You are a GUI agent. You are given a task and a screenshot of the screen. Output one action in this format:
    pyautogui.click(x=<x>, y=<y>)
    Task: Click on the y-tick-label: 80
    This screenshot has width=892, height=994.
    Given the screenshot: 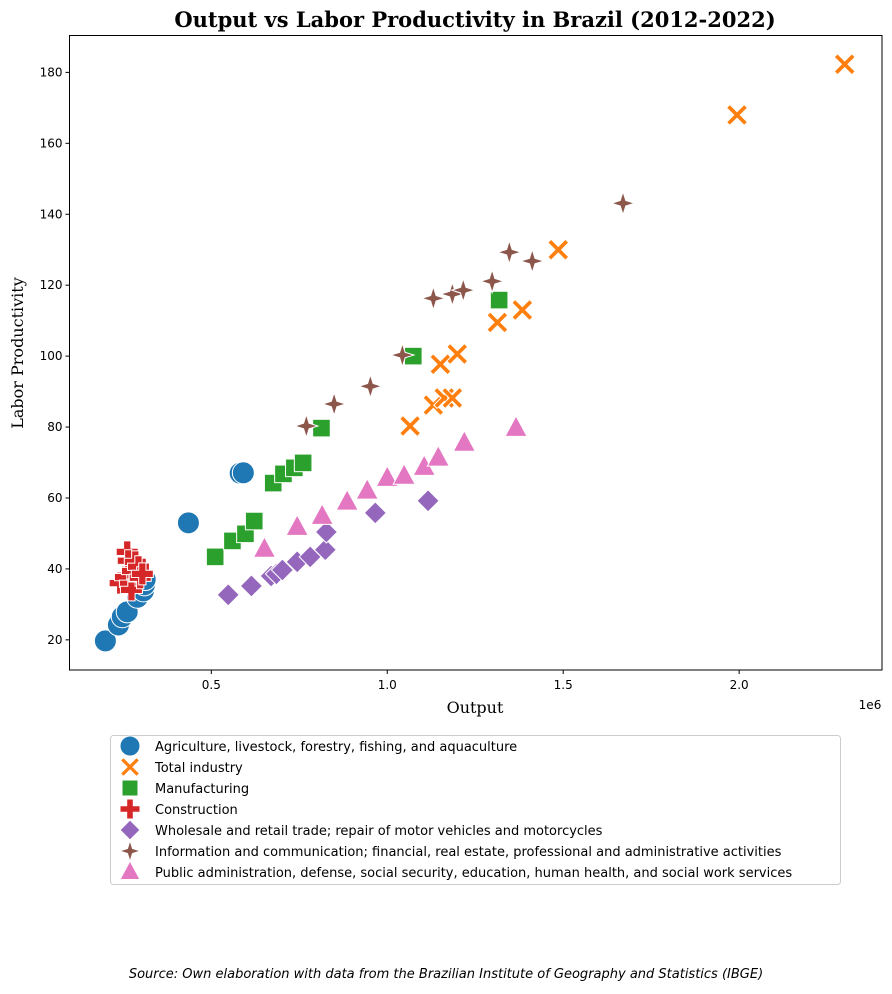 What is the action you would take?
    pyautogui.click(x=54, y=427)
    